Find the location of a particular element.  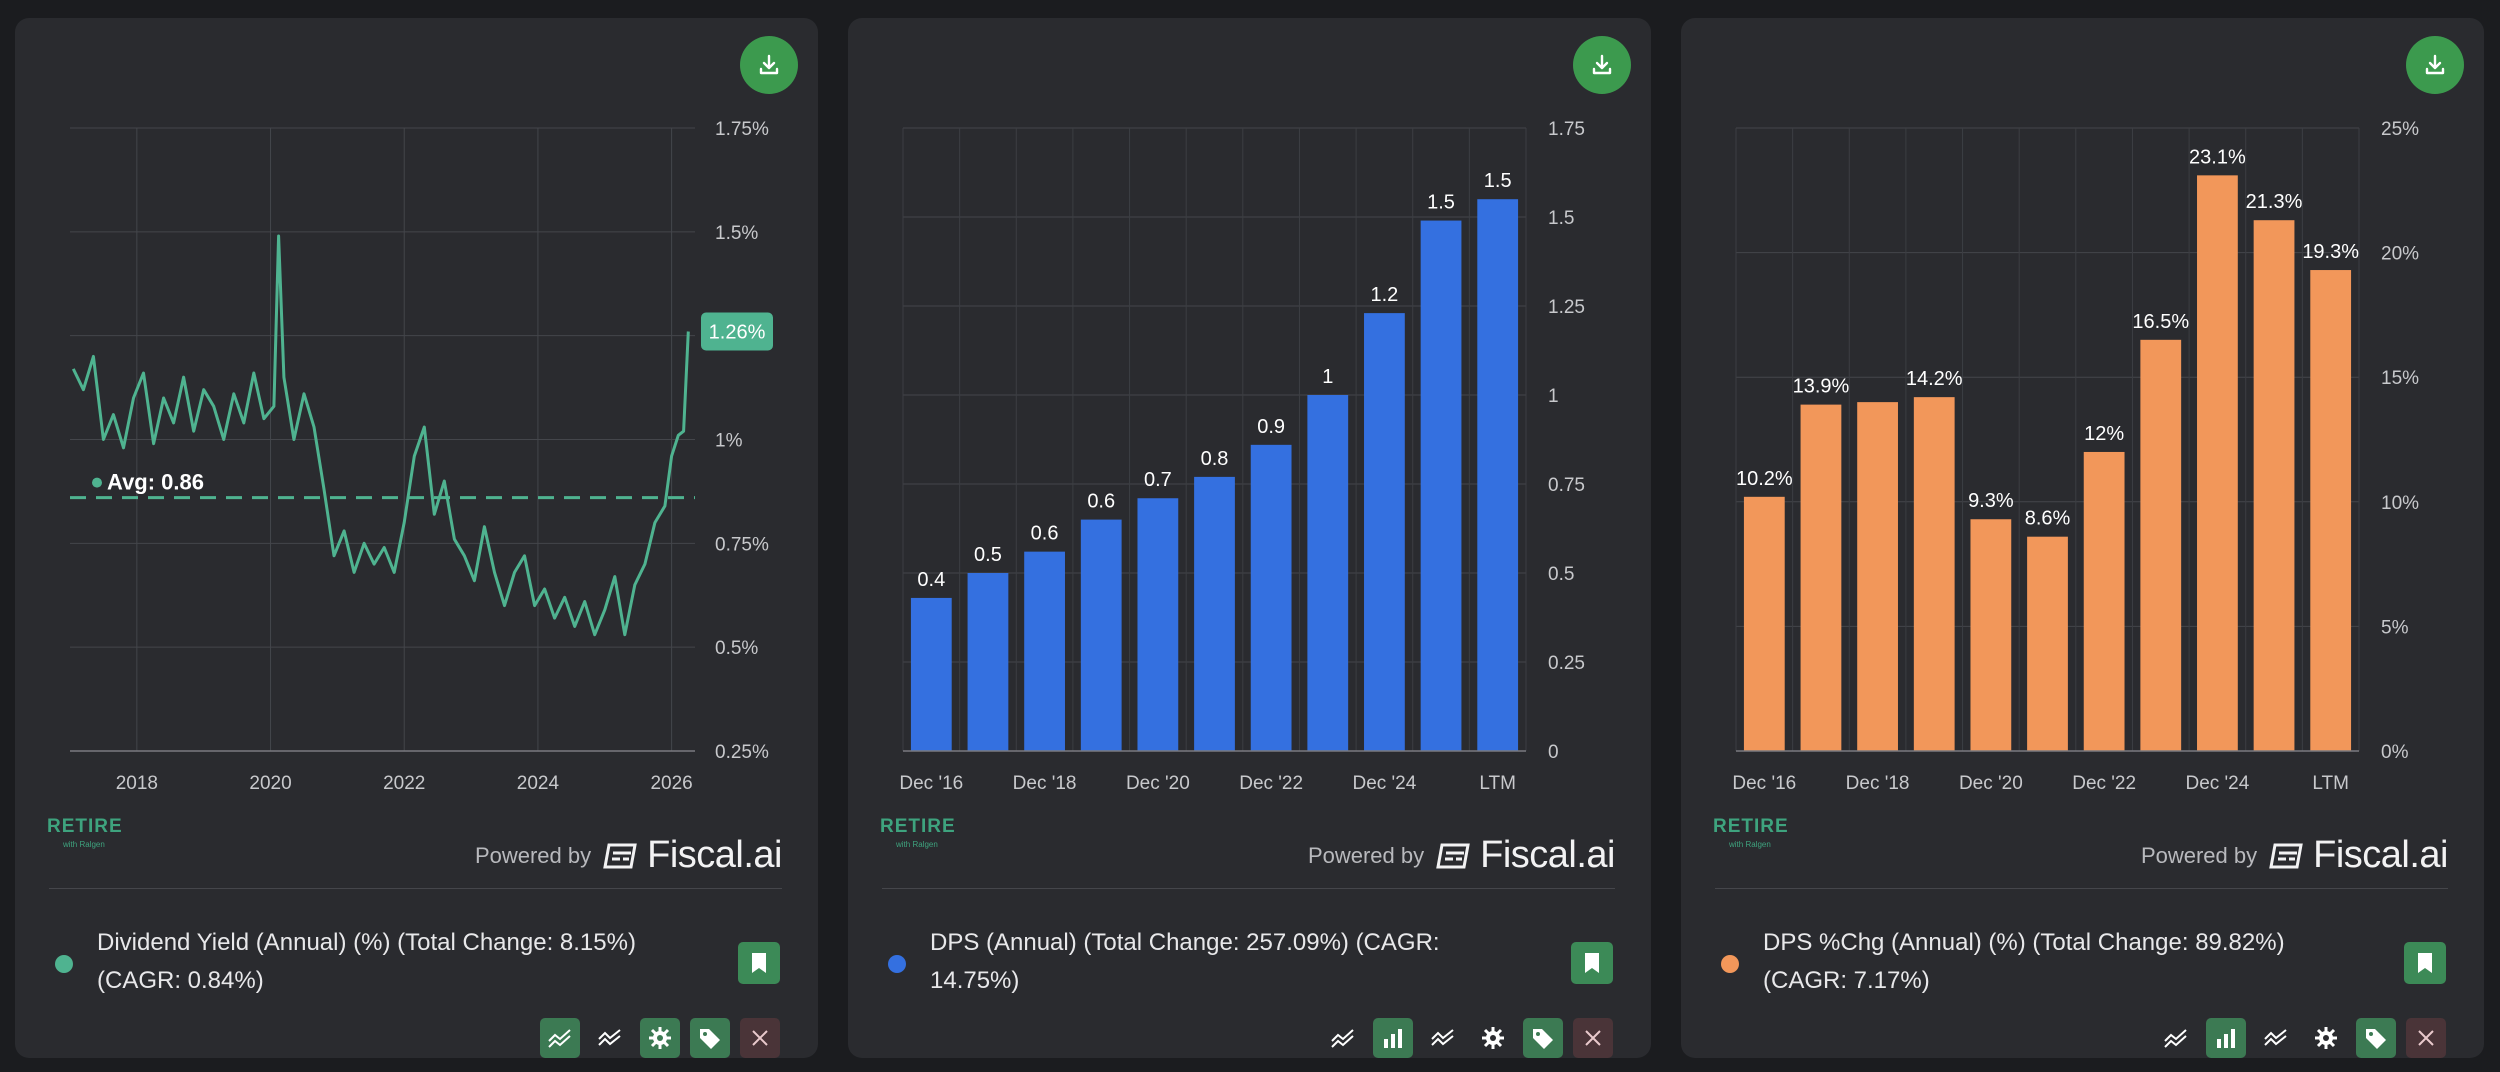

y-tick-label: 15% is located at coordinates (2400, 378).